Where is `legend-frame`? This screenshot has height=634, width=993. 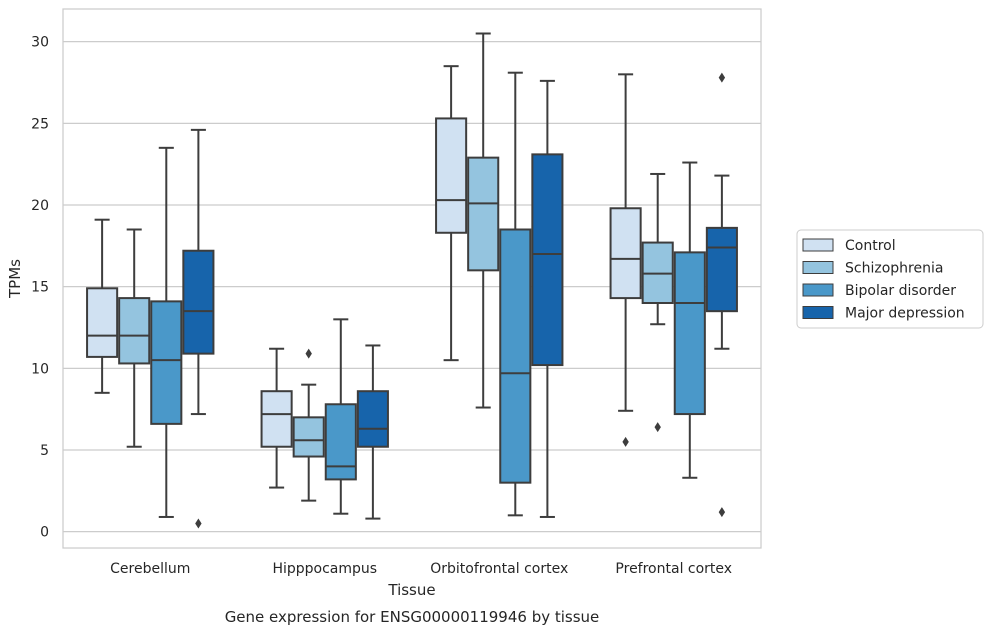 legend-frame is located at coordinates (890, 279).